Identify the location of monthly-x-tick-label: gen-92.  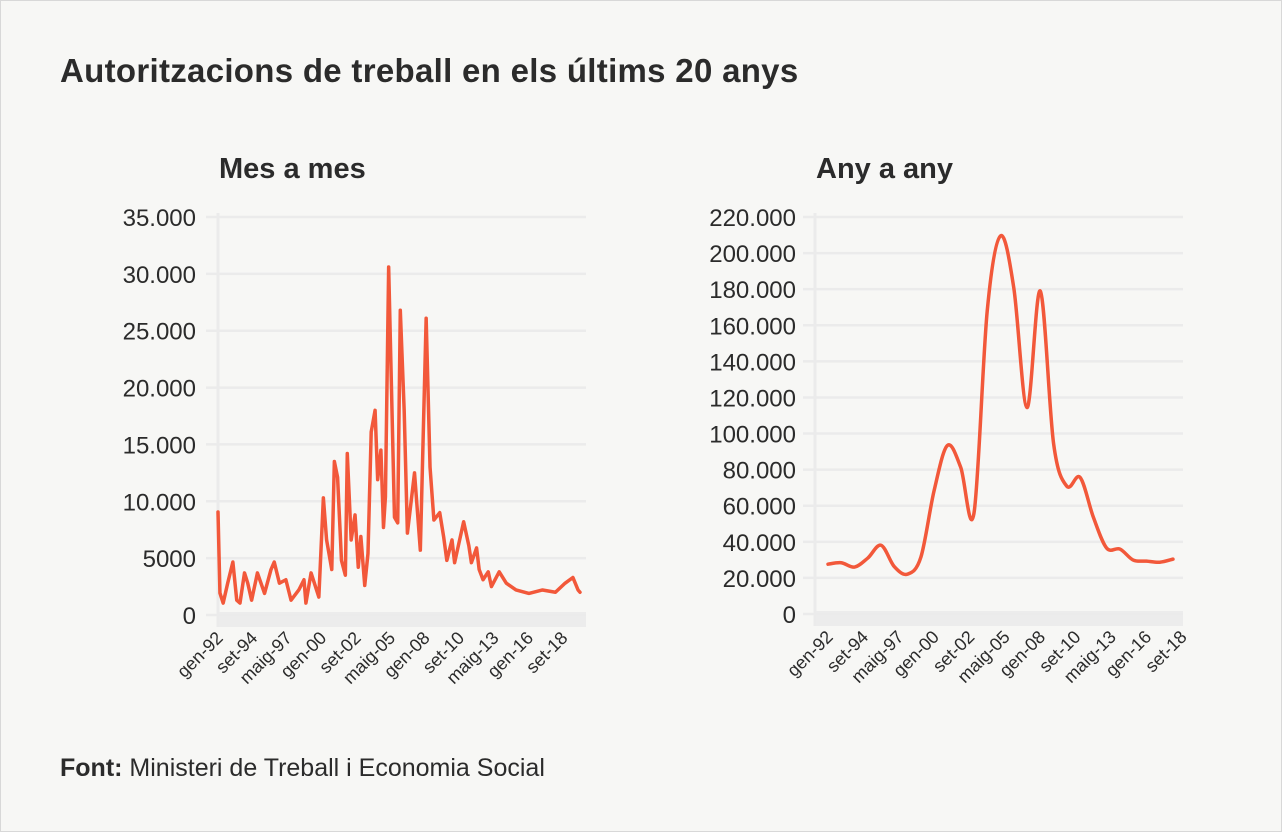
(200, 655).